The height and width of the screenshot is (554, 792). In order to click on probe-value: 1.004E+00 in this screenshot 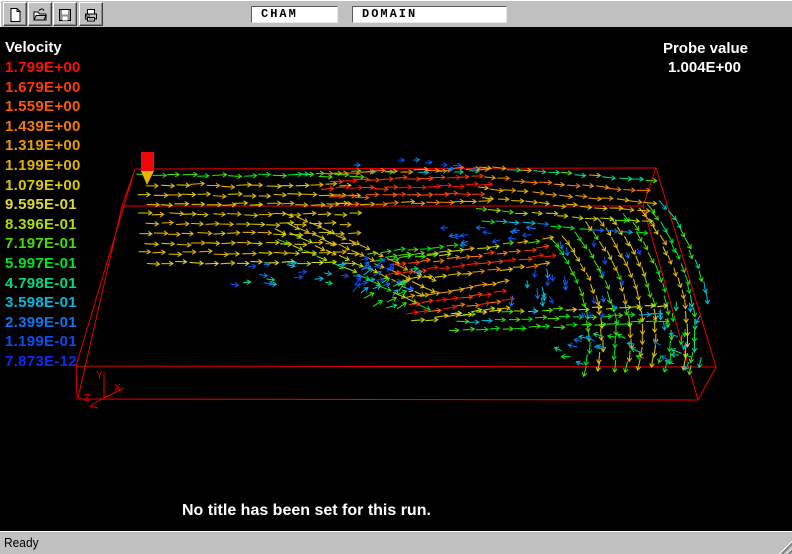, I will do `click(704, 67)`.